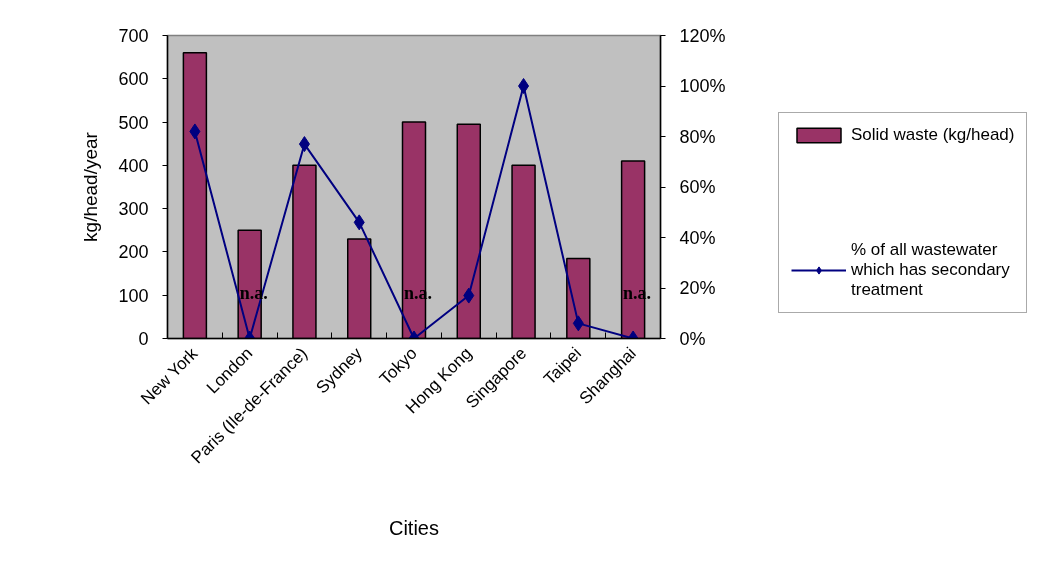 Image resolution: width=1059 pixels, height=576 pixels. What do you see at coordinates (697, 288) in the screenshot?
I see `y2-tick-label: 20%` at bounding box center [697, 288].